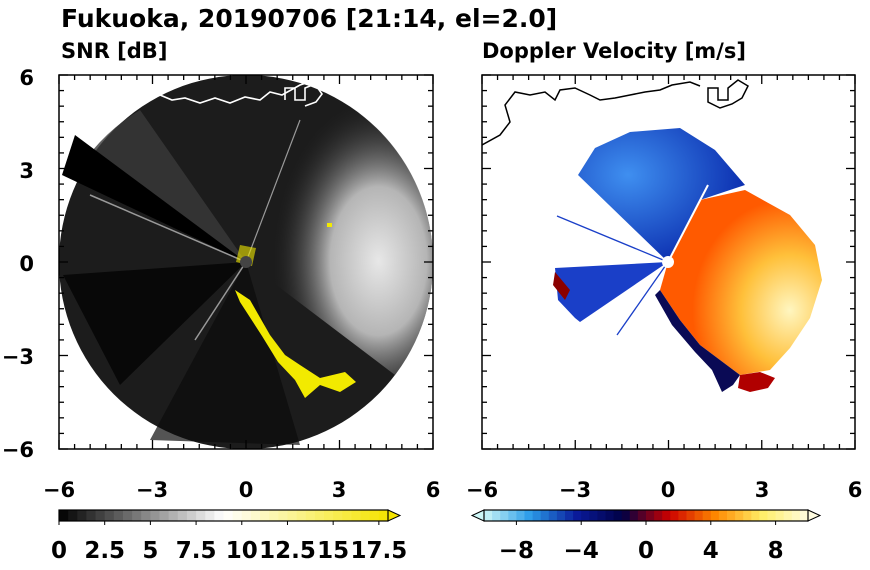  Describe the element at coordinates (242, 551) in the screenshot. I see `snr-colorbar-tick-label: 10` at that location.